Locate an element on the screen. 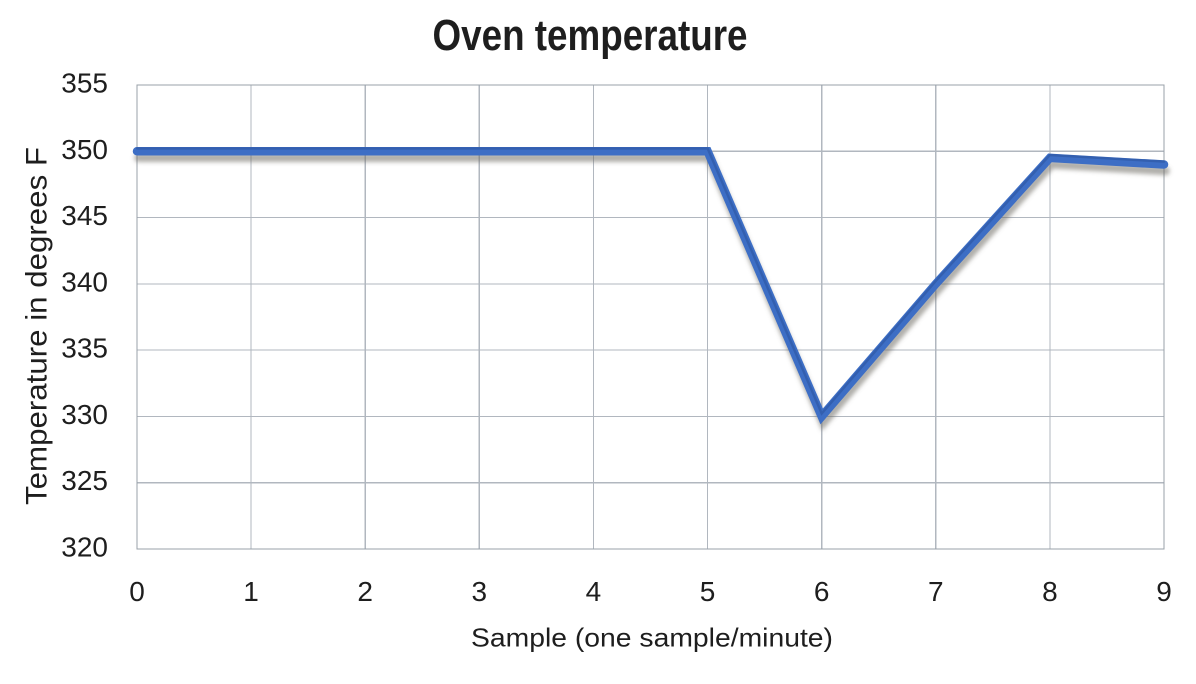 The height and width of the screenshot is (684, 1196). svg-text: 340 is located at coordinates (84, 281).